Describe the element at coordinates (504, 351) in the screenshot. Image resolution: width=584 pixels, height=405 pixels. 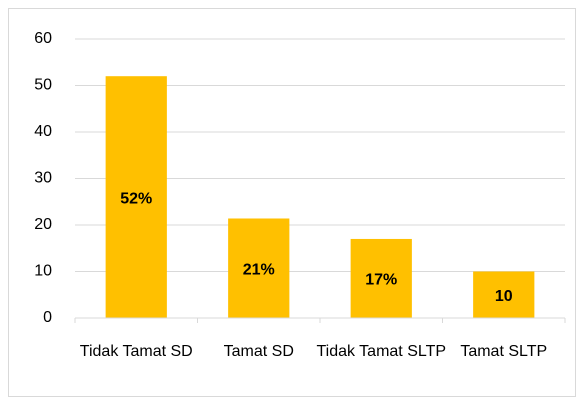
I see `x-tick-label: Tamat SLTP` at that location.